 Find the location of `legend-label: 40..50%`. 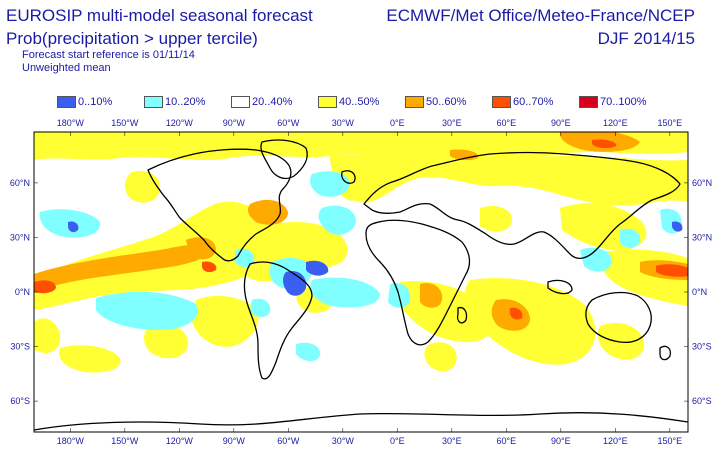

legend-label: 40..50% is located at coordinates (359, 102).